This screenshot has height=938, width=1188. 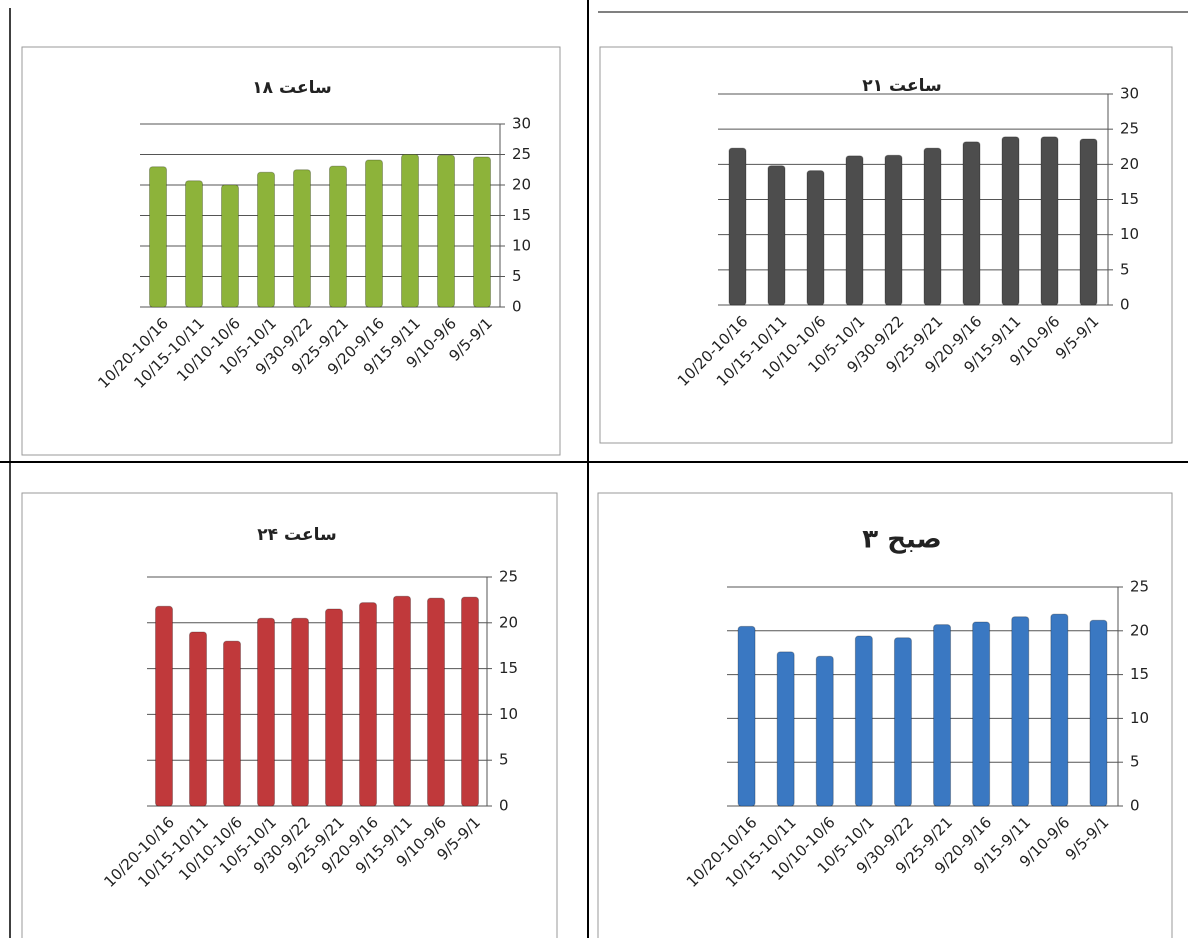 What do you see at coordinates (291, 88) in the screenshot?
I see `chart-title: ساعت ۱۸` at bounding box center [291, 88].